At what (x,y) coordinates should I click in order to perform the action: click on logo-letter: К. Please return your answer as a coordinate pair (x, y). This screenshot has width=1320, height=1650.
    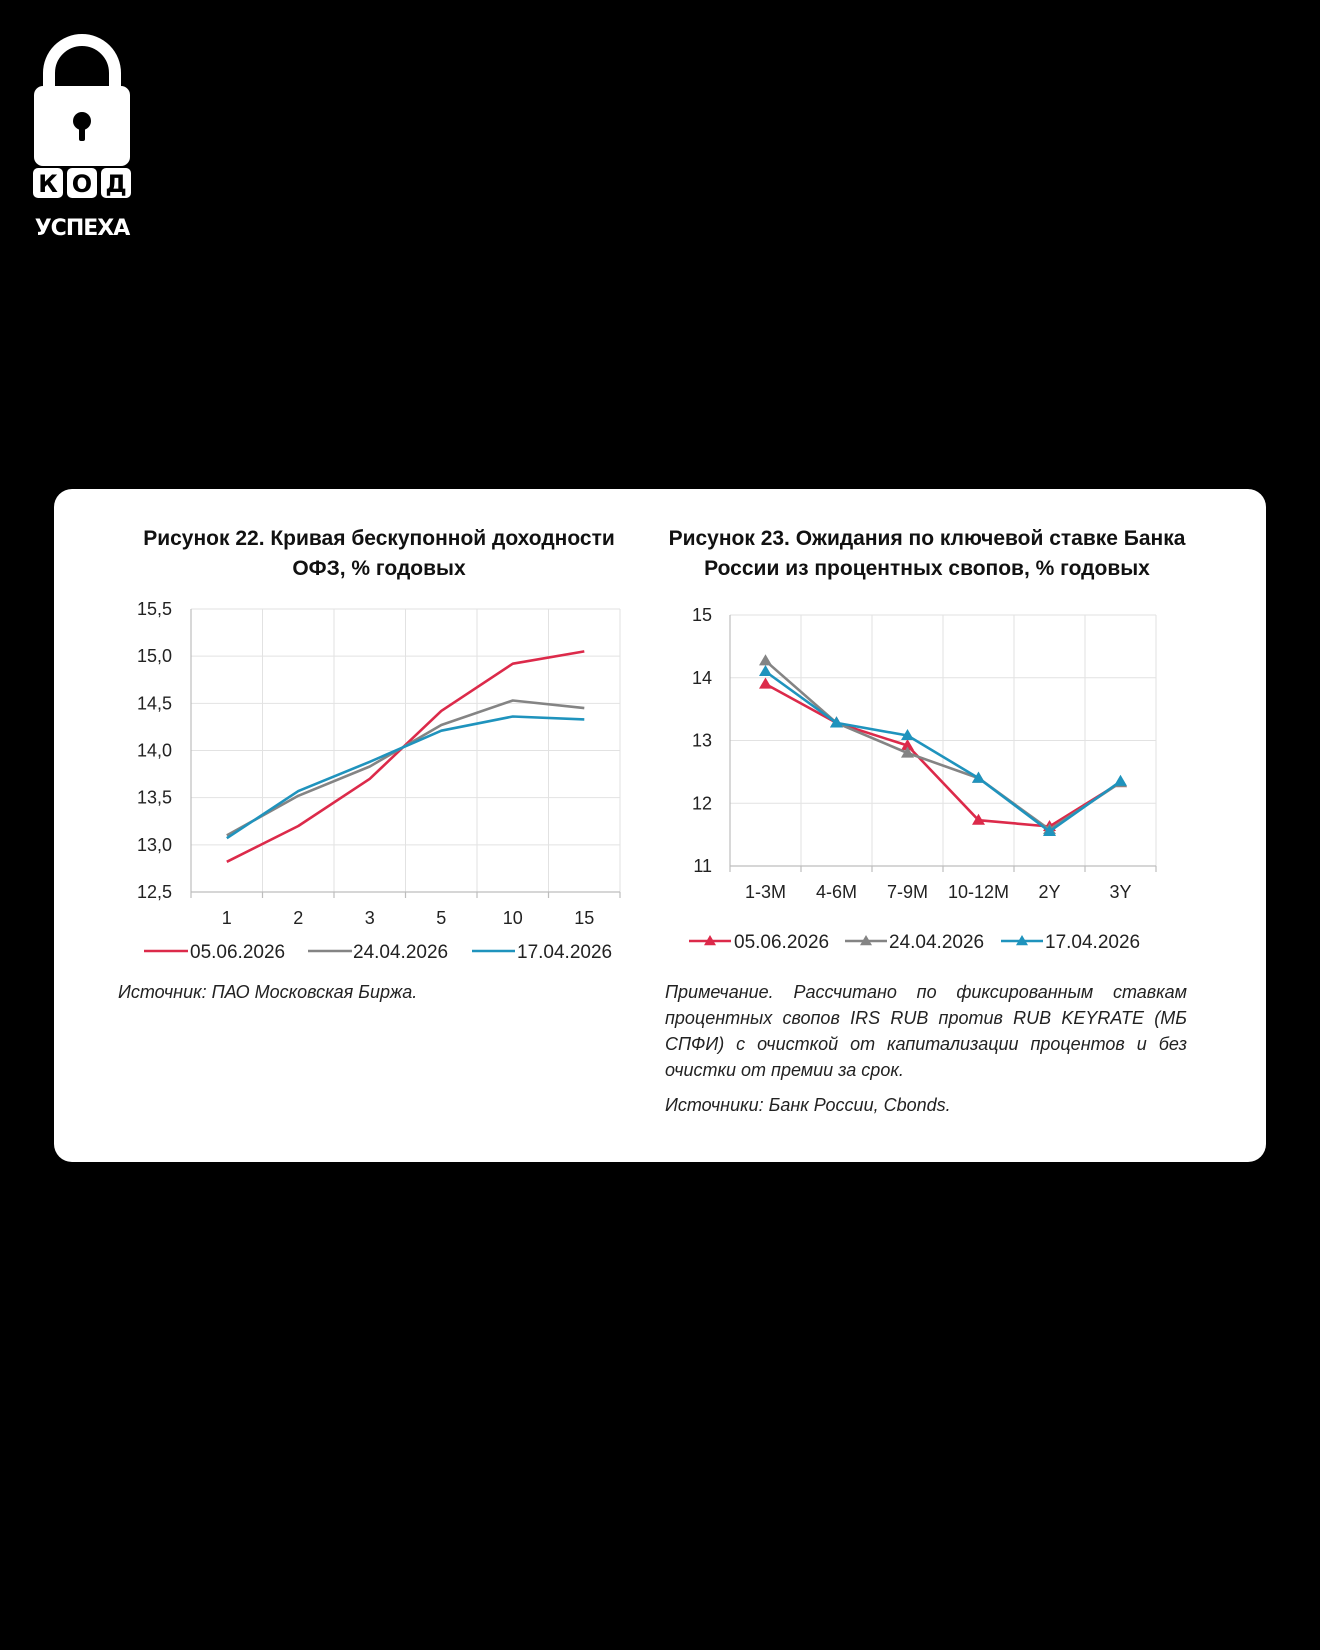
    Looking at the image, I should click on (48, 184).